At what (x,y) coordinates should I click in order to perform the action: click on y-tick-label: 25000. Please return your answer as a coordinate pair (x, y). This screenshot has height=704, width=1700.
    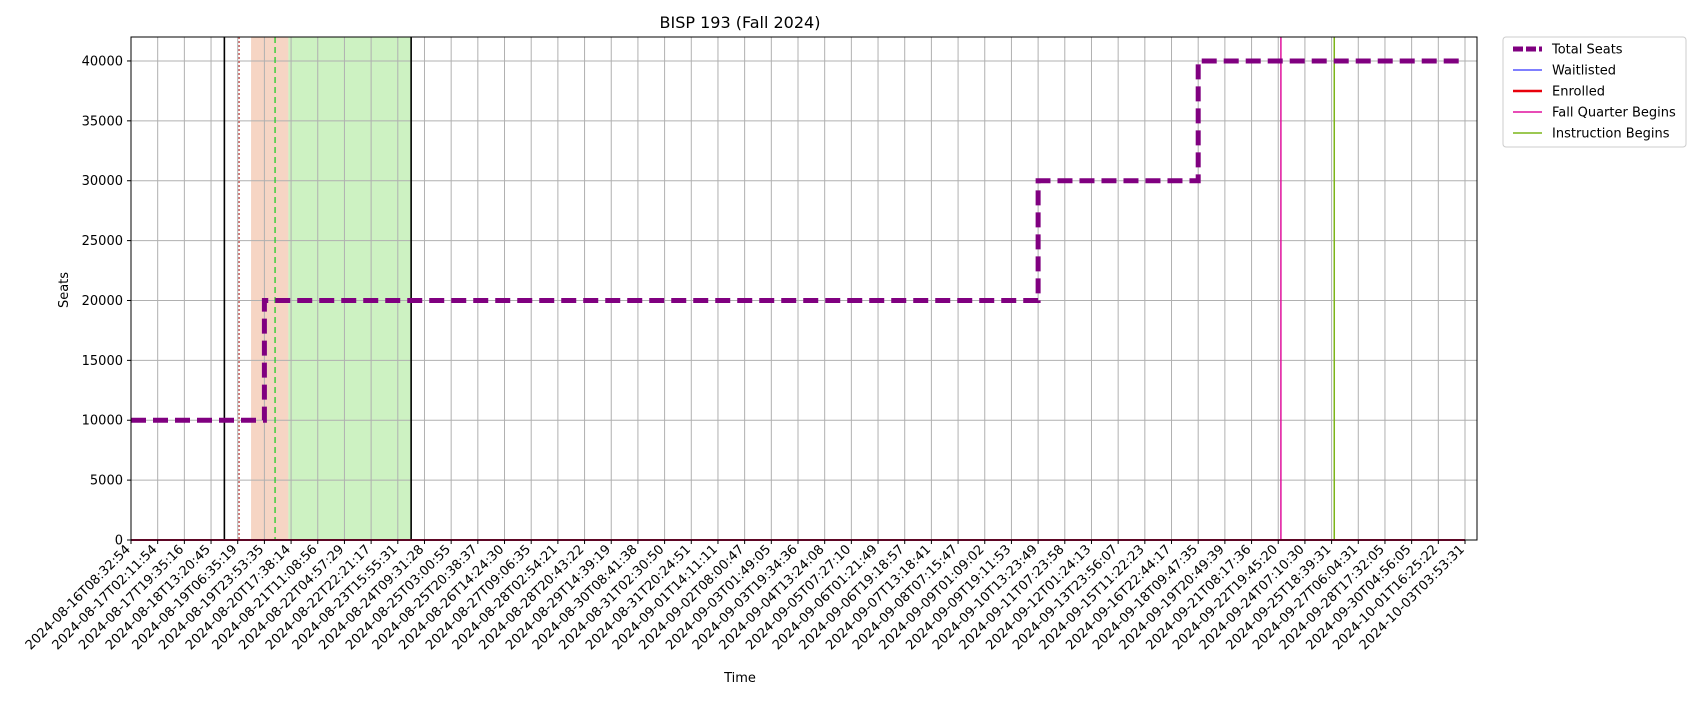
    Looking at the image, I should click on (102, 241).